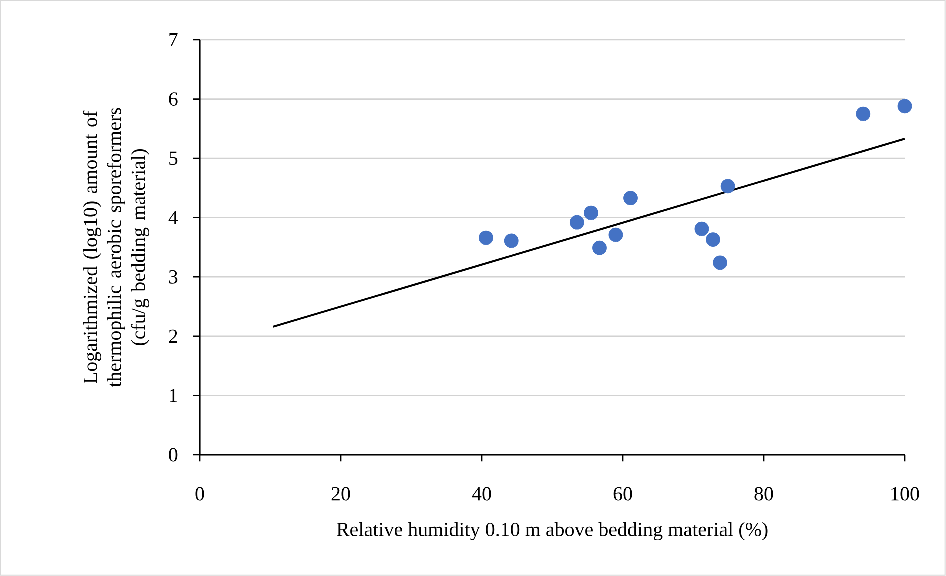 This screenshot has height=576, width=946. I want to click on y-tick-label: 1, so click(174, 395).